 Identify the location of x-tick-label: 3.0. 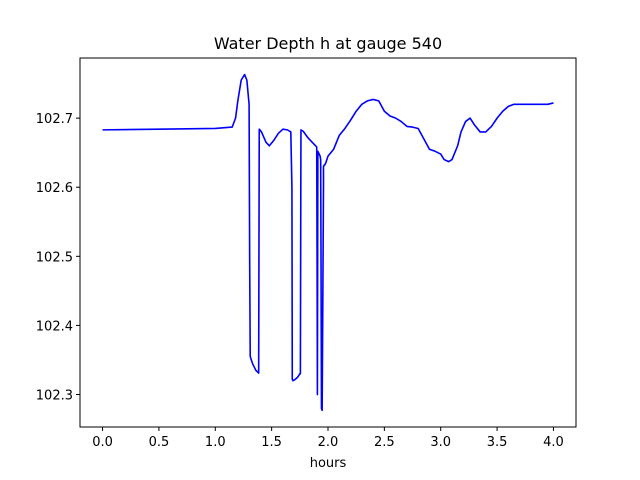
(440, 442).